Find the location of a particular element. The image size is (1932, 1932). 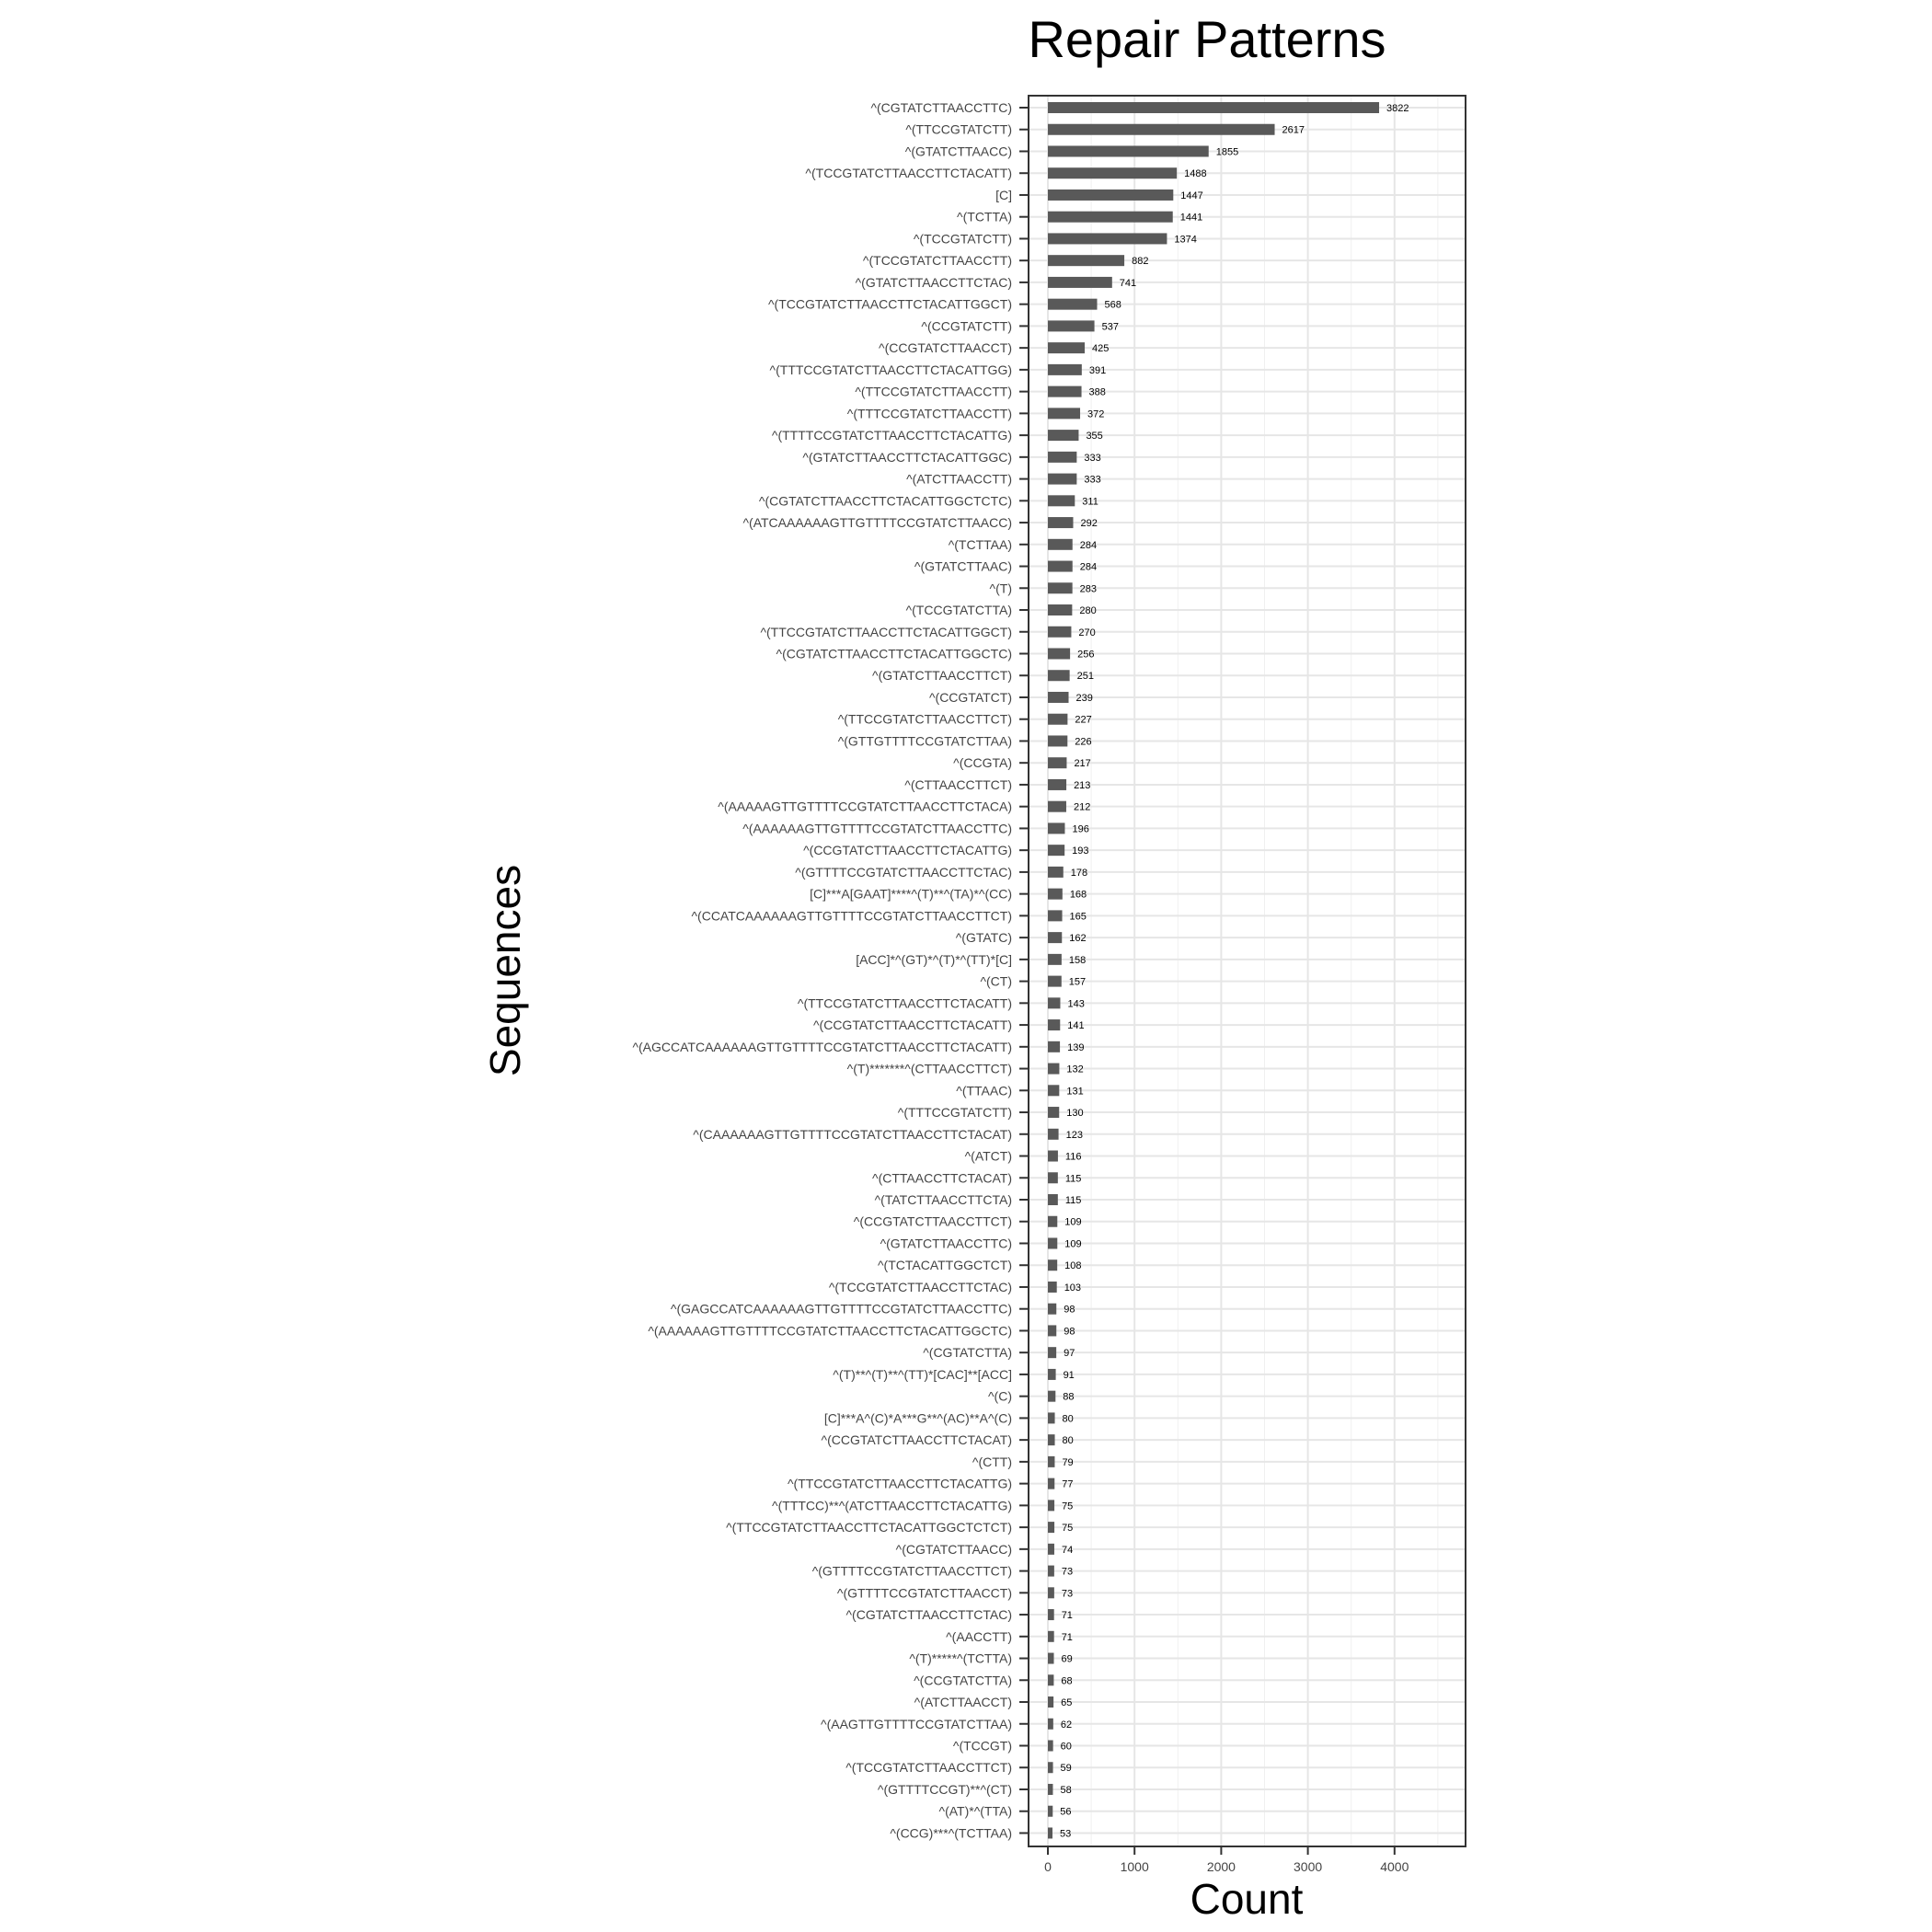

bar-value-label: 193 is located at coordinates (1080, 851).